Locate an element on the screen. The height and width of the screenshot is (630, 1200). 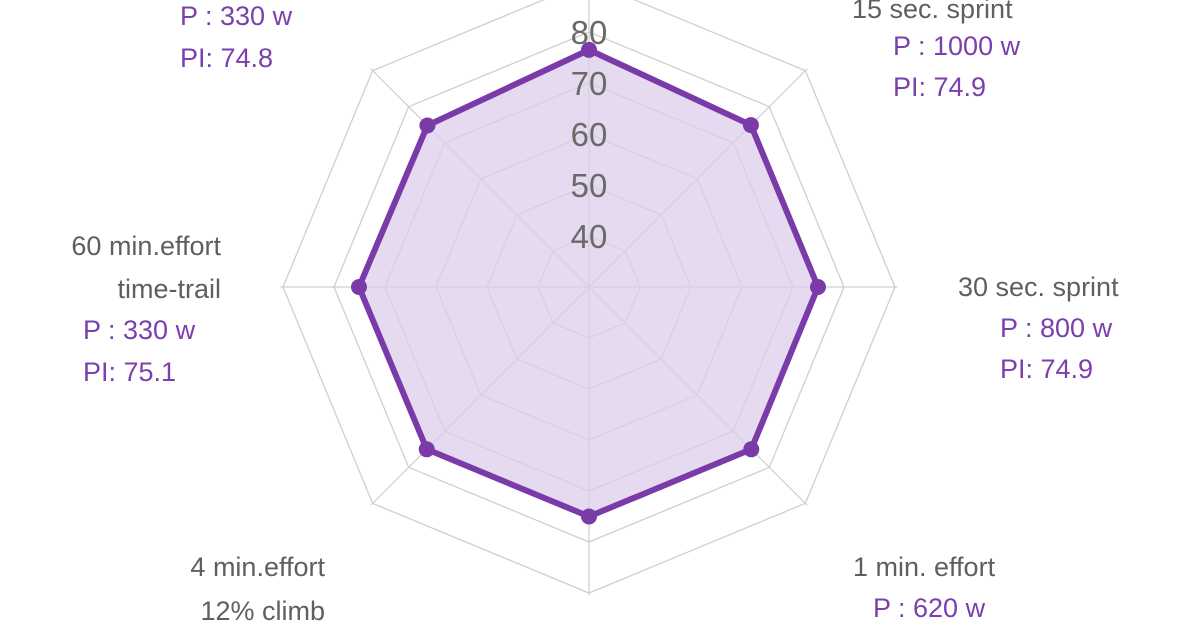
axis-label-15s-power: P : 1000 w is located at coordinates (957, 46).